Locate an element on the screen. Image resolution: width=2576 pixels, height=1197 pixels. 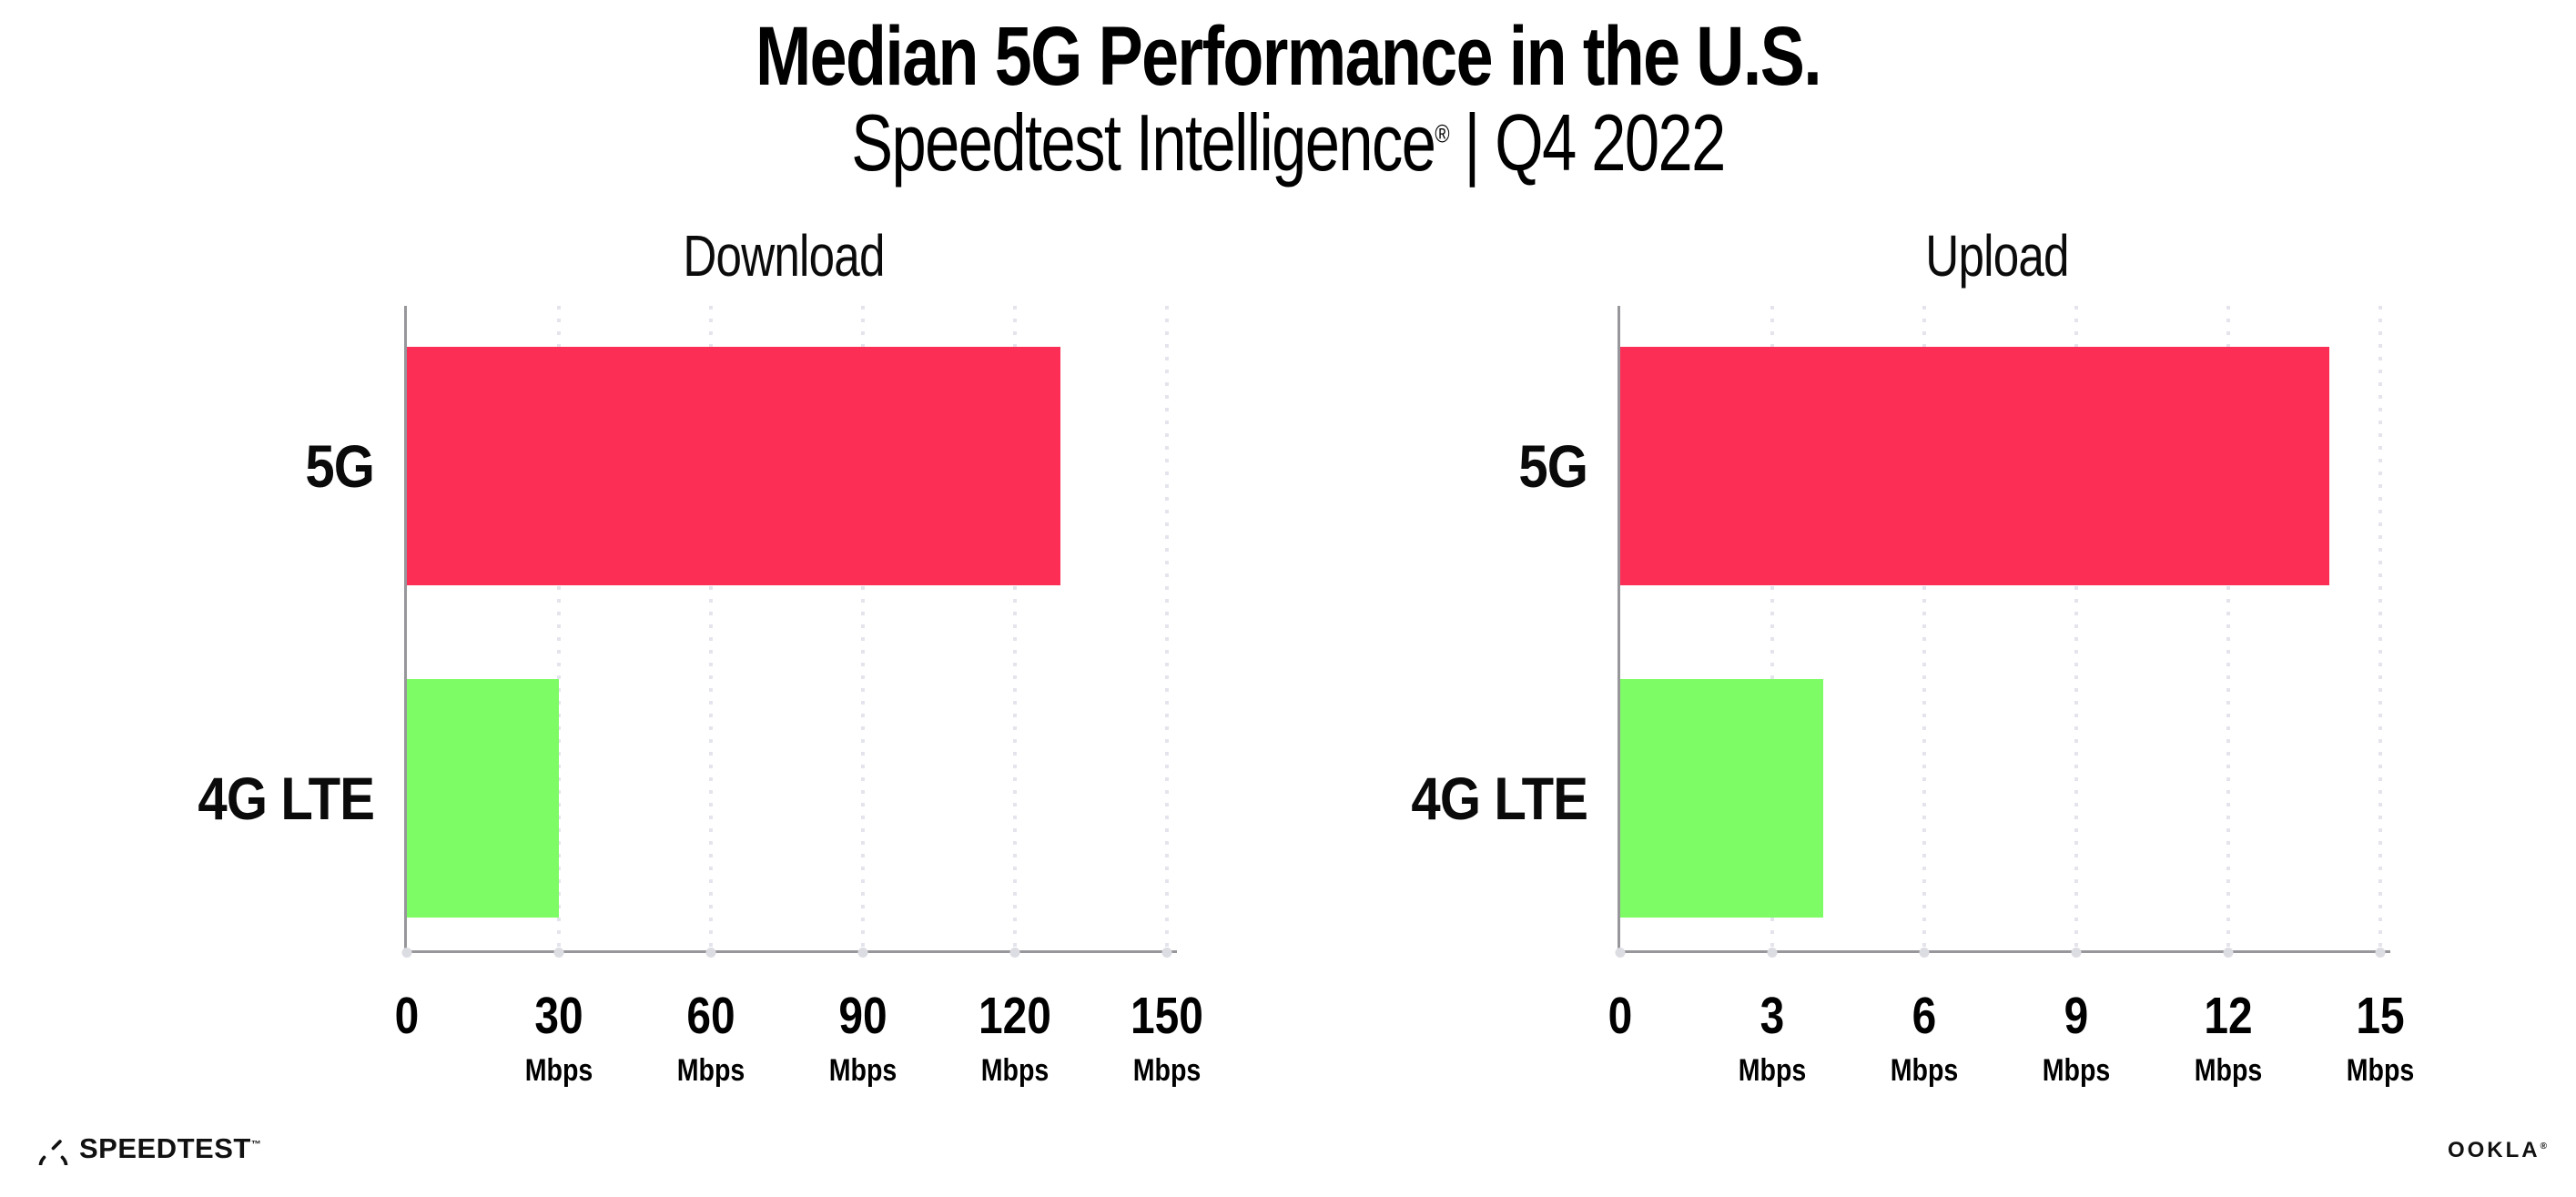
ookla-registered-mark: ® is located at coordinates (2543, 1146).